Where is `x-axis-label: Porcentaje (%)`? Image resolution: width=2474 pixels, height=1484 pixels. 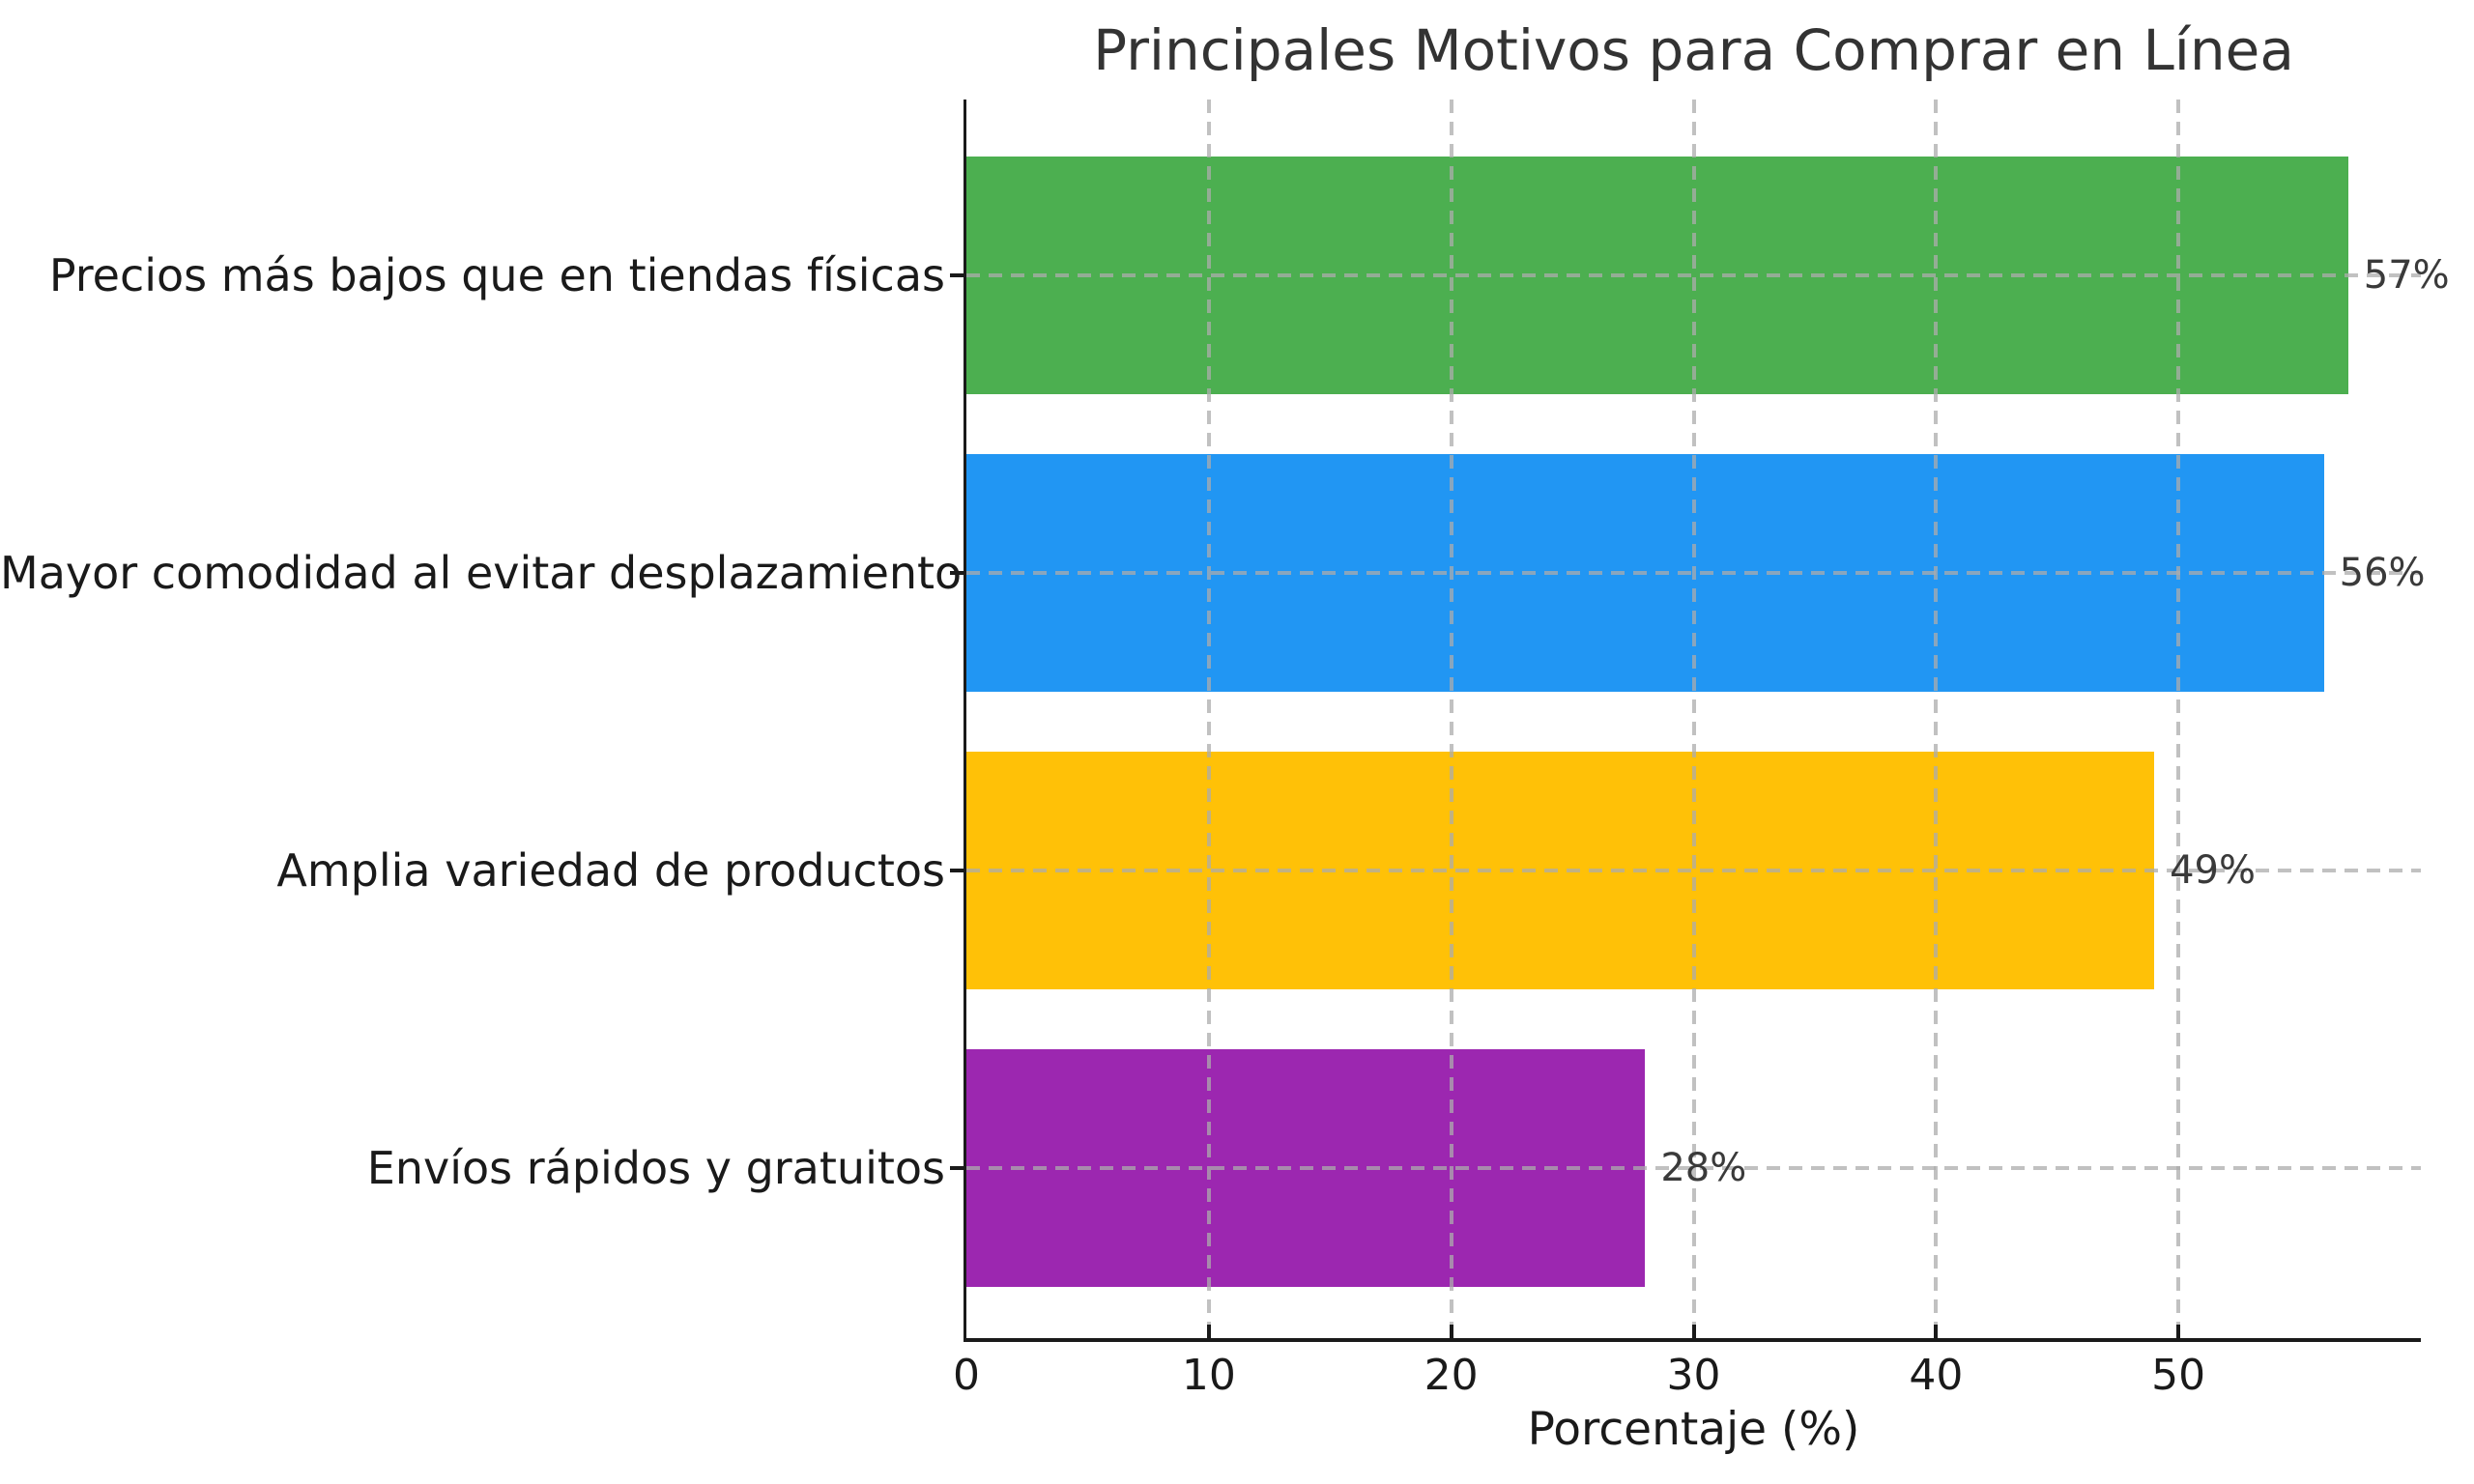 x-axis-label: Porcentaje (%) is located at coordinates (1694, 1429).